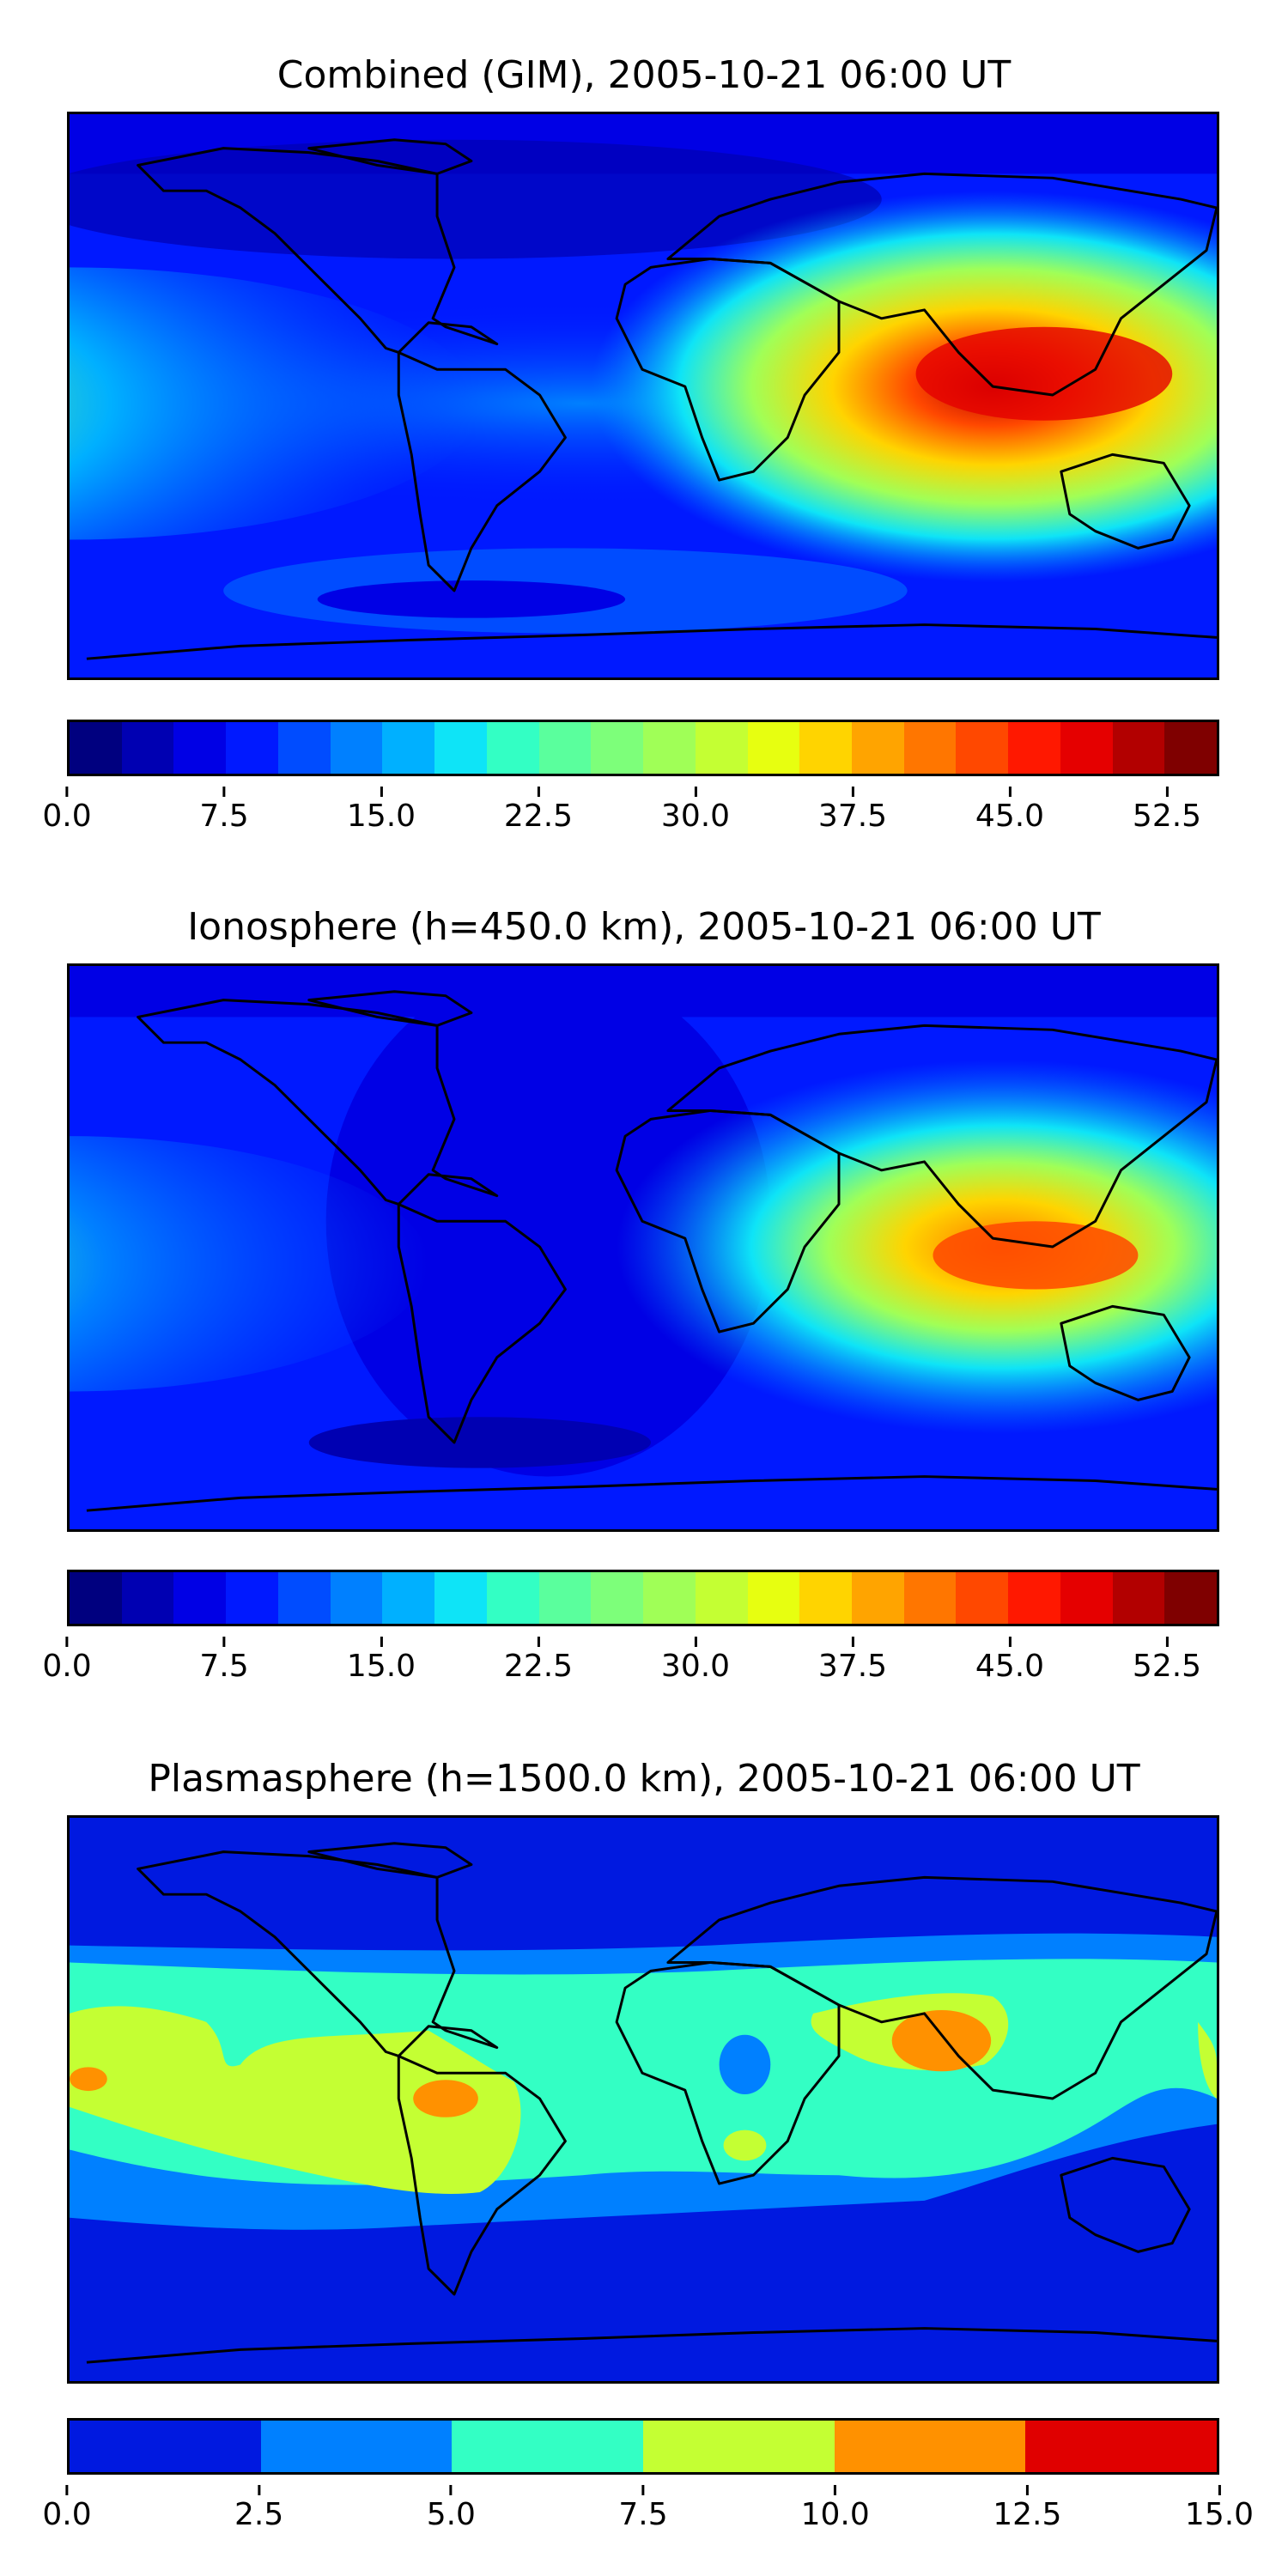 The width and height of the screenshot is (1288, 2576). I want to click on south-low, so click(479, 1442).